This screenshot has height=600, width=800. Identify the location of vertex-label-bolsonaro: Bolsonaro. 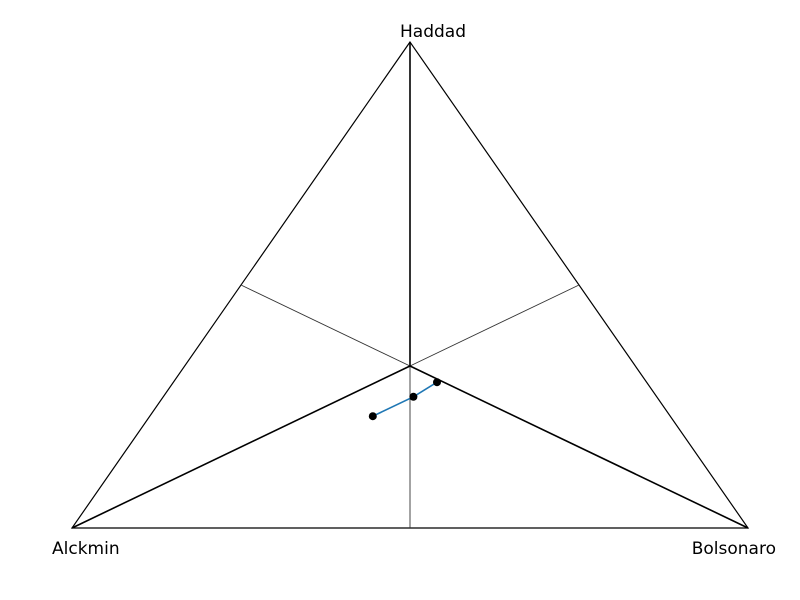
(734, 549).